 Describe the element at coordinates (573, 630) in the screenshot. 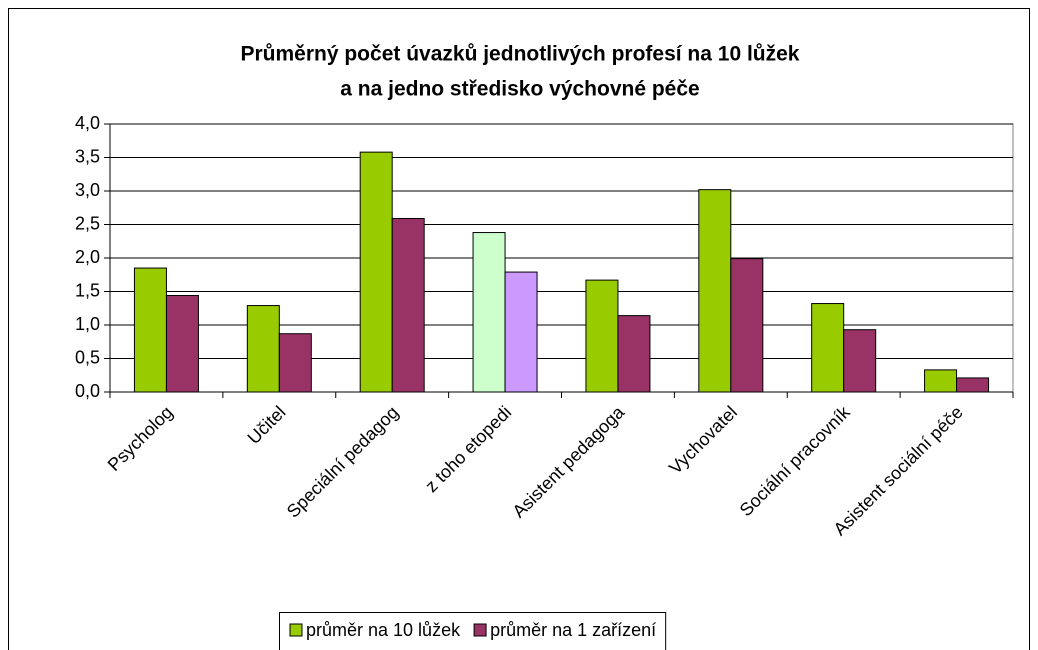

I see `legend-label: průměr na 1 zařízení` at that location.